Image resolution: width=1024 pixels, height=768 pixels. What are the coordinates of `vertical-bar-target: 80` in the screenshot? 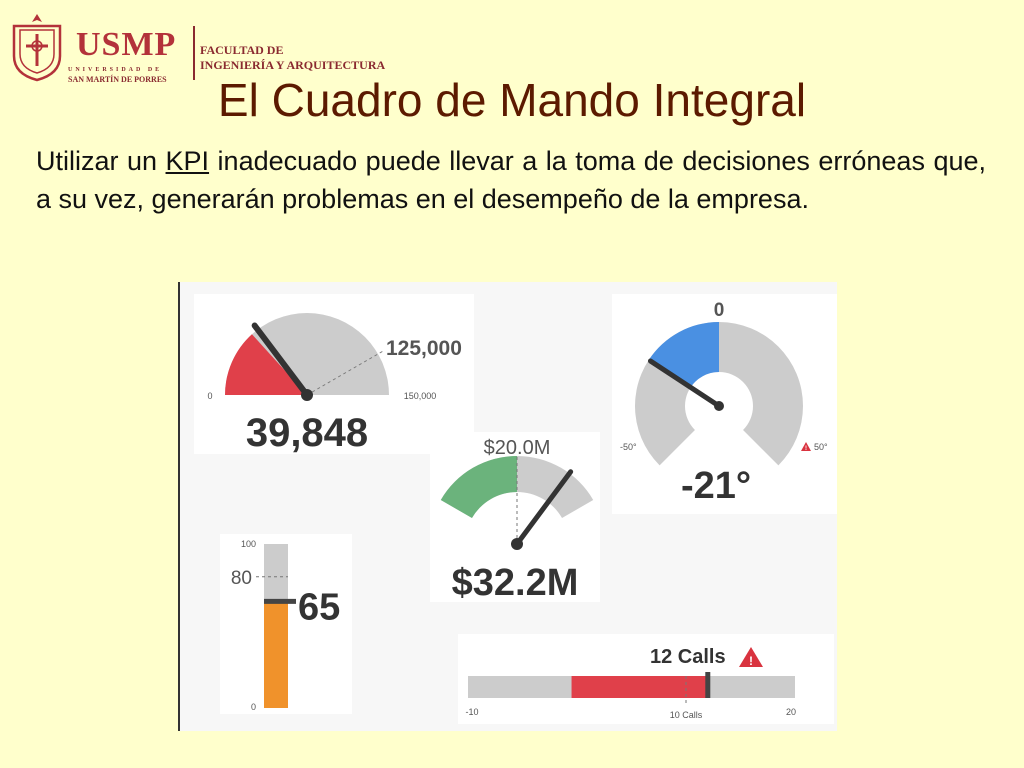 It's located at (241, 578).